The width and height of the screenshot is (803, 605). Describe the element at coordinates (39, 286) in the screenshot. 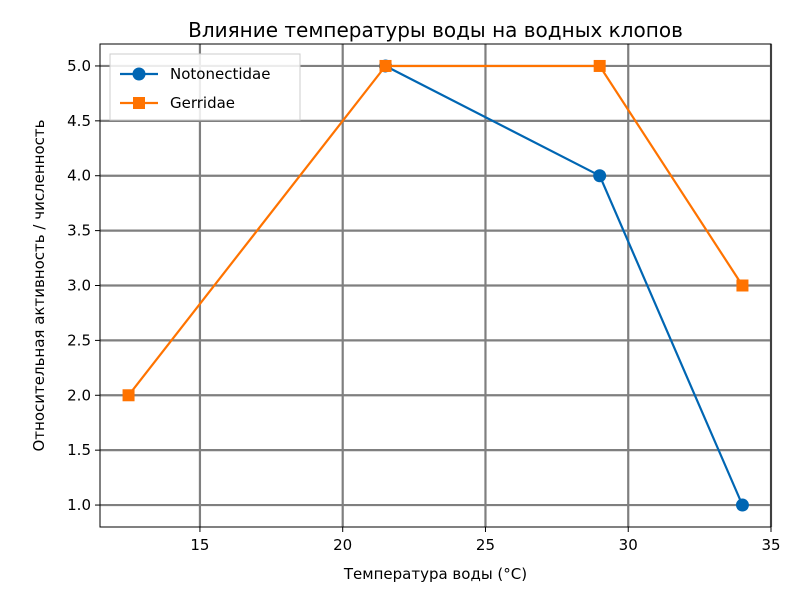

I see `y-axis-label: Относительная активность / численность` at that location.